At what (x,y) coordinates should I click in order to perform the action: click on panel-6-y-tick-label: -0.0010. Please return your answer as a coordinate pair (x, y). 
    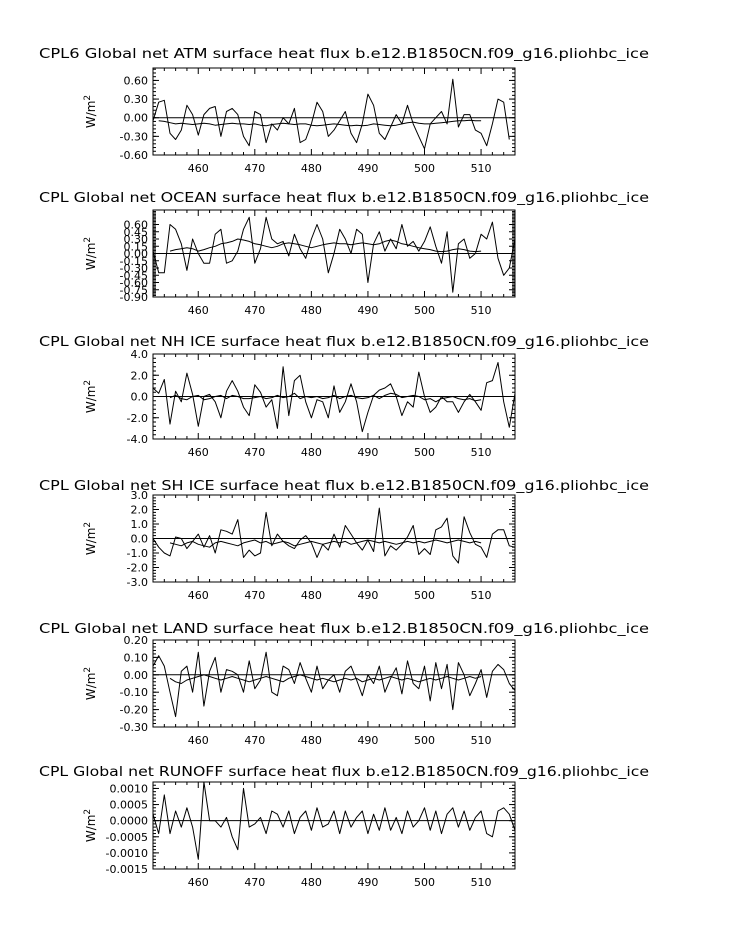
    Looking at the image, I should click on (127, 853).